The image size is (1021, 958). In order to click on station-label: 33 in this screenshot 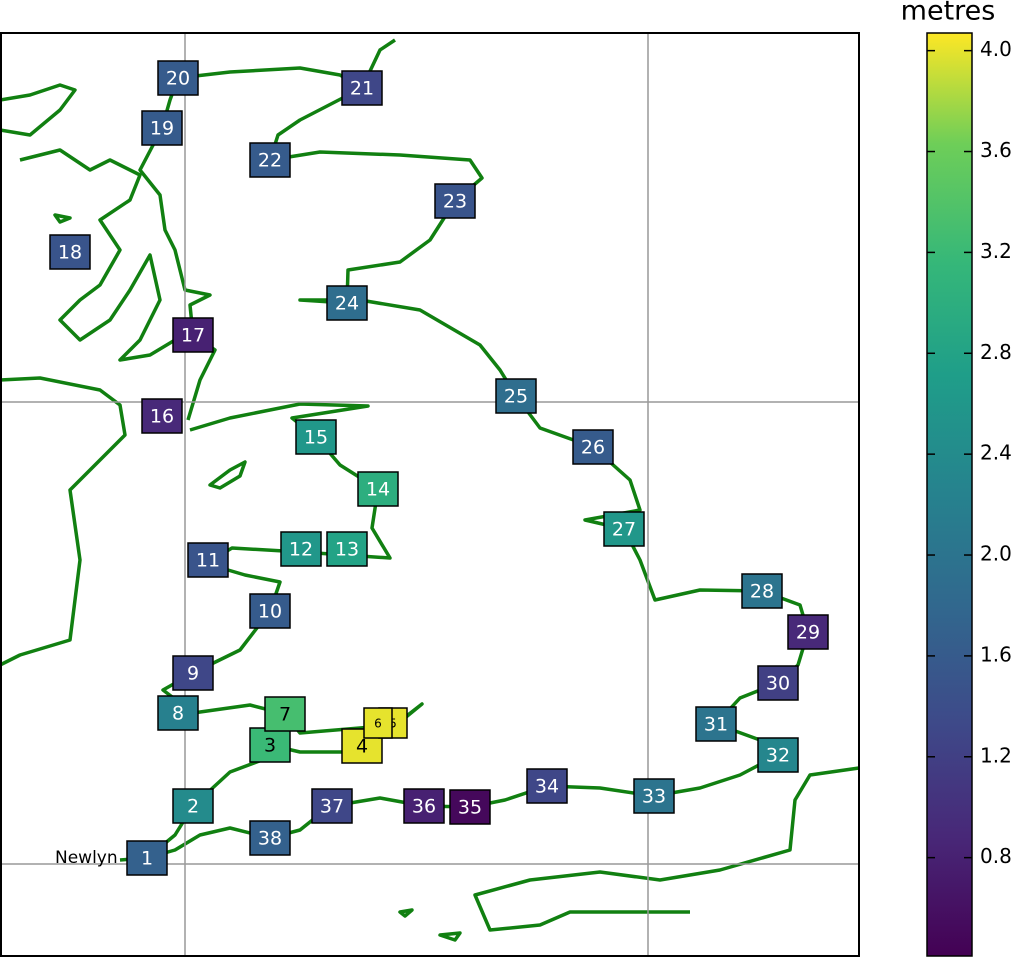, I will do `click(654, 797)`.